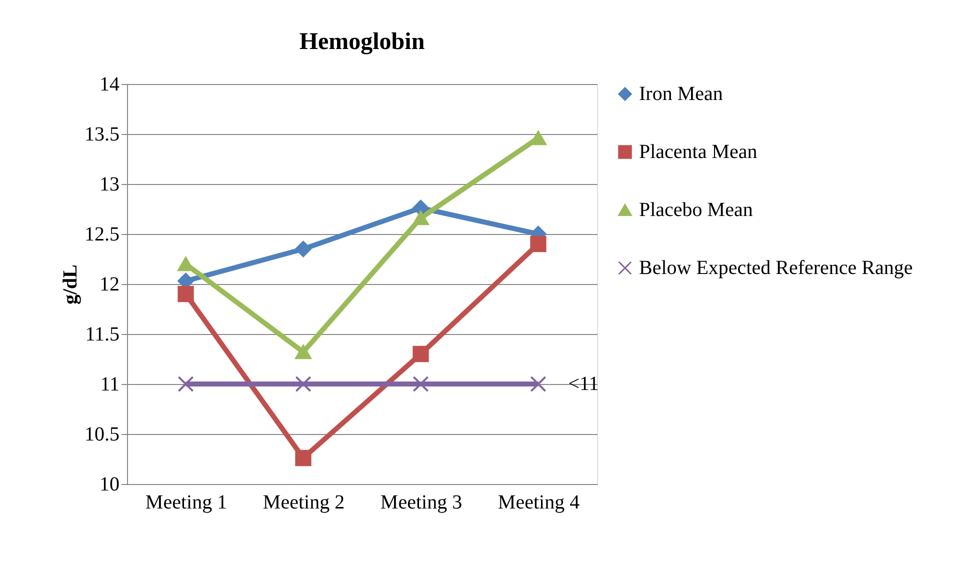  Describe the element at coordinates (102, 235) in the screenshot. I see `y-tick-label: 12.5` at that location.